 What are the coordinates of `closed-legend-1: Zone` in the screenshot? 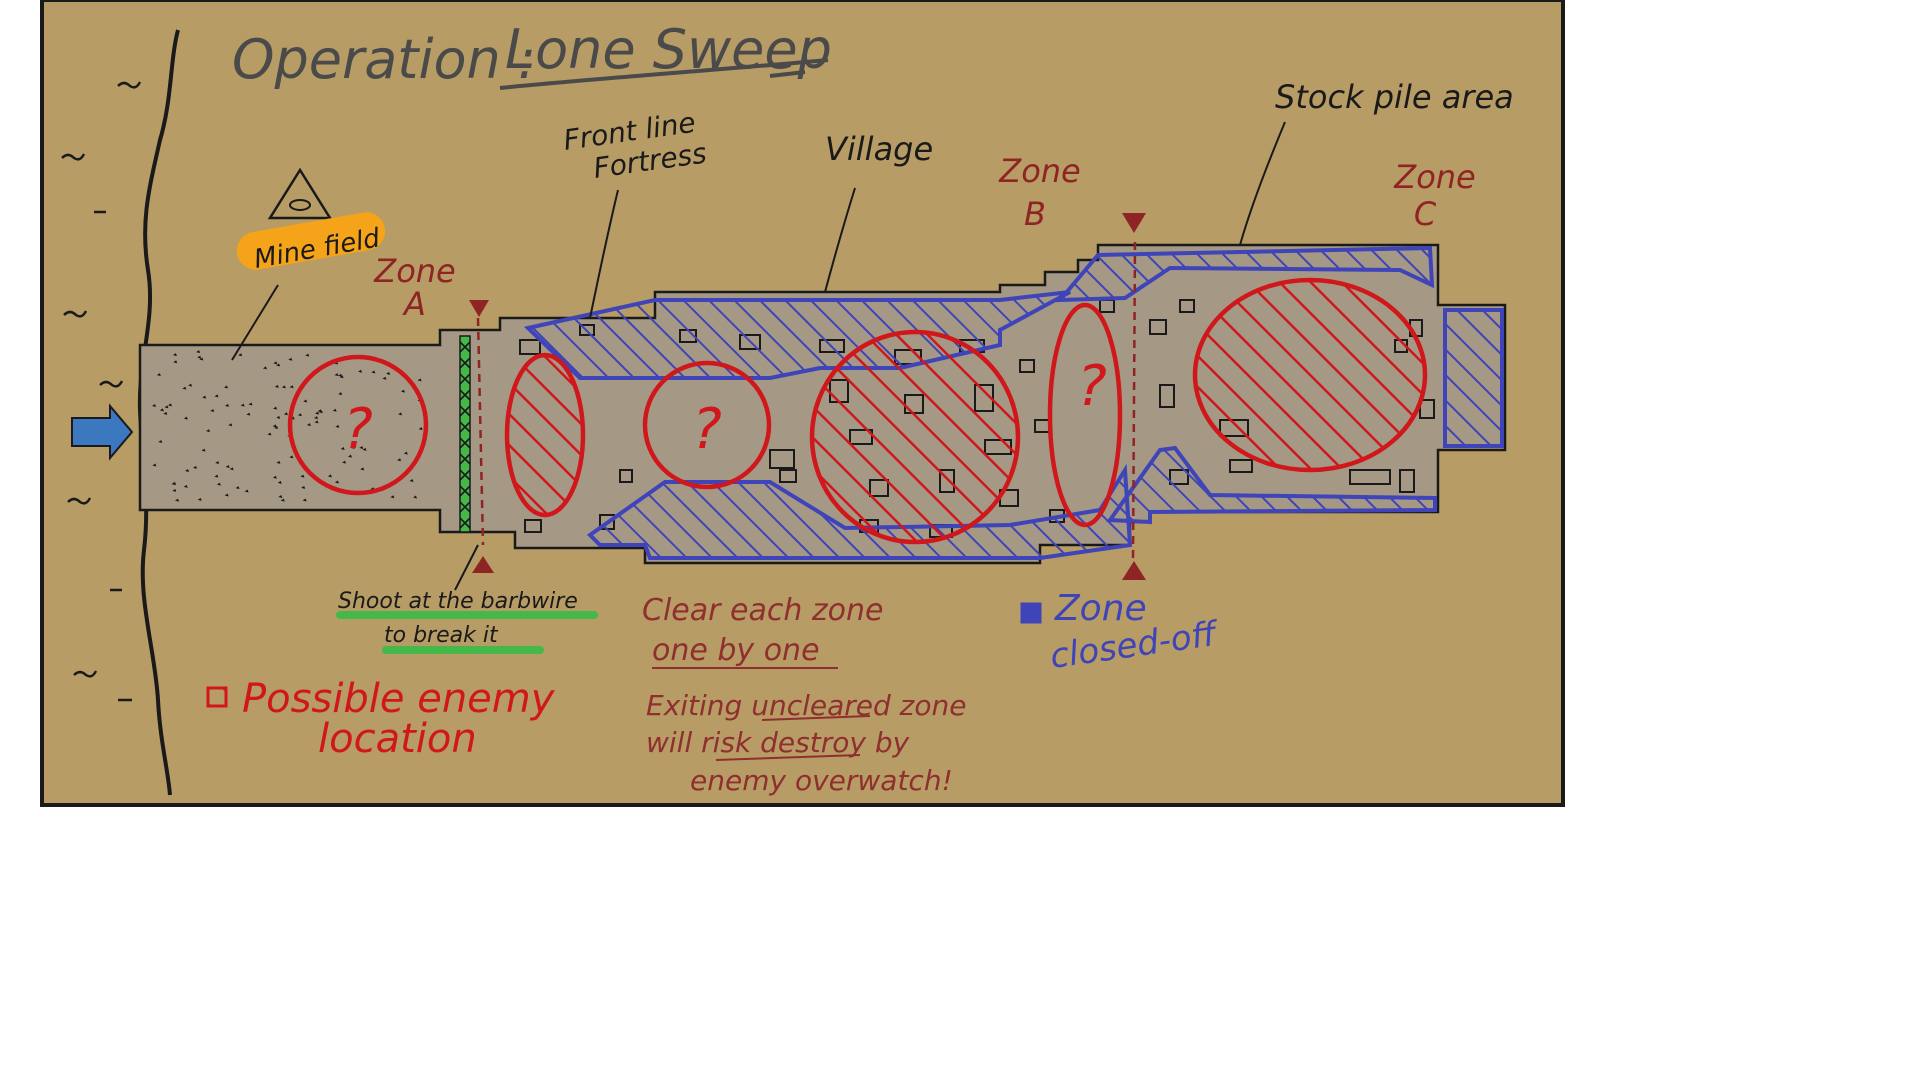 It's located at (1100, 608).